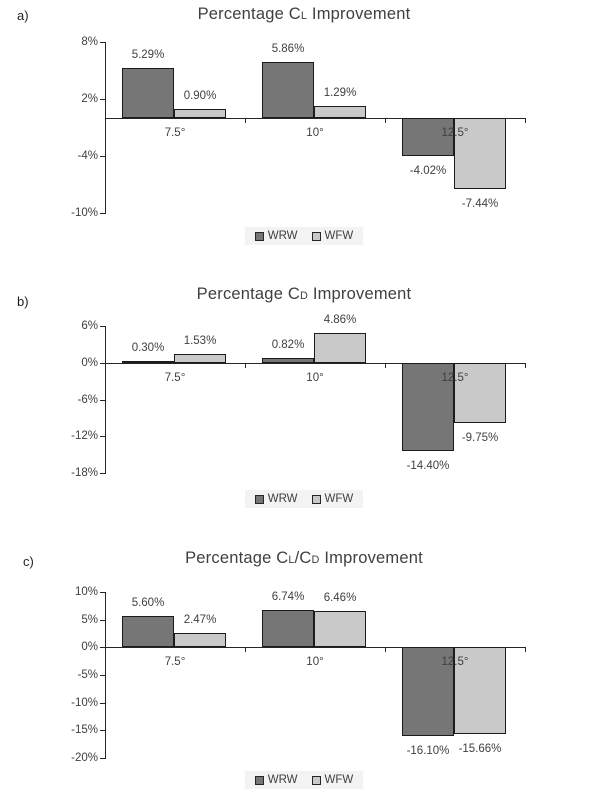 This screenshot has height=794, width=608. What do you see at coordinates (480, 438) in the screenshot?
I see `bar-value-label: -9.75%` at bounding box center [480, 438].